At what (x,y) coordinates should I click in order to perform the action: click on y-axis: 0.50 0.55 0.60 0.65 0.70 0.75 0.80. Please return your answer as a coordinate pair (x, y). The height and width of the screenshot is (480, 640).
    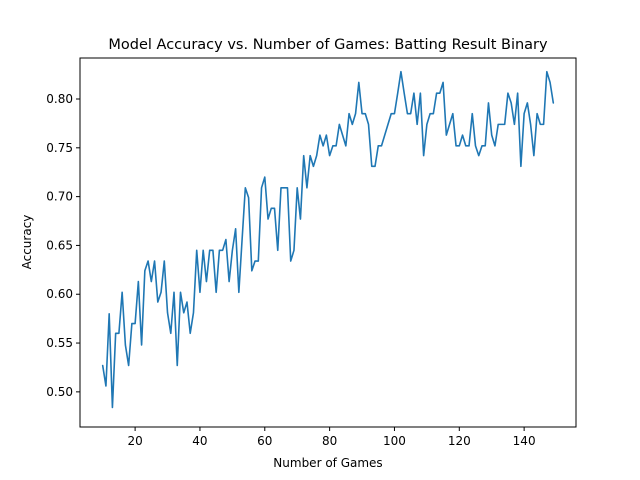
    Looking at the image, I should click on (63, 245).